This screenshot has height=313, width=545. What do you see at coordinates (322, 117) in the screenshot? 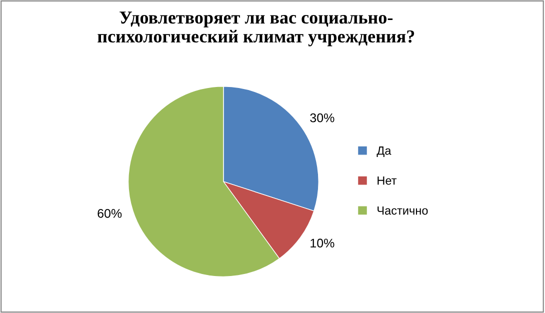
I see `data-label: 30%` at bounding box center [322, 117].